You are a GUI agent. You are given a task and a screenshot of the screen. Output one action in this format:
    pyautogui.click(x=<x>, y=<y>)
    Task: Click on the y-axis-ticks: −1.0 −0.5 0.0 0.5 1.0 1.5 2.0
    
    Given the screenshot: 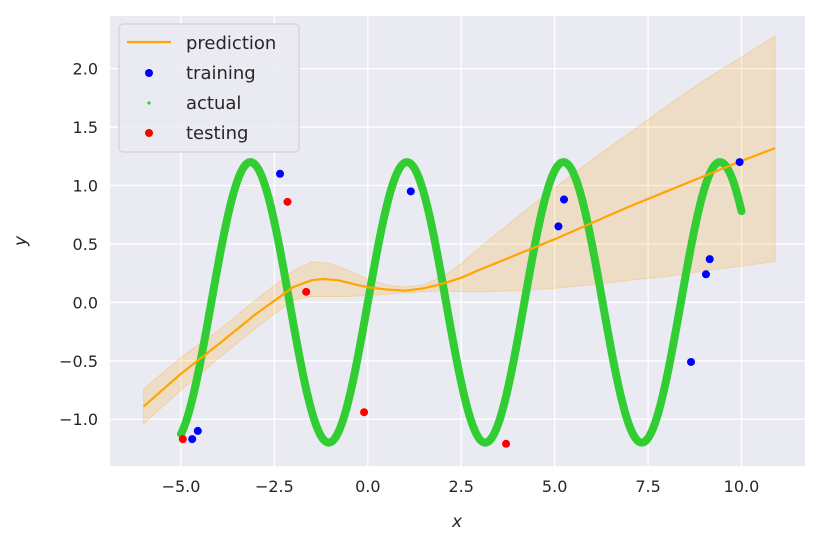 What is the action you would take?
    pyautogui.click(x=78, y=245)
    